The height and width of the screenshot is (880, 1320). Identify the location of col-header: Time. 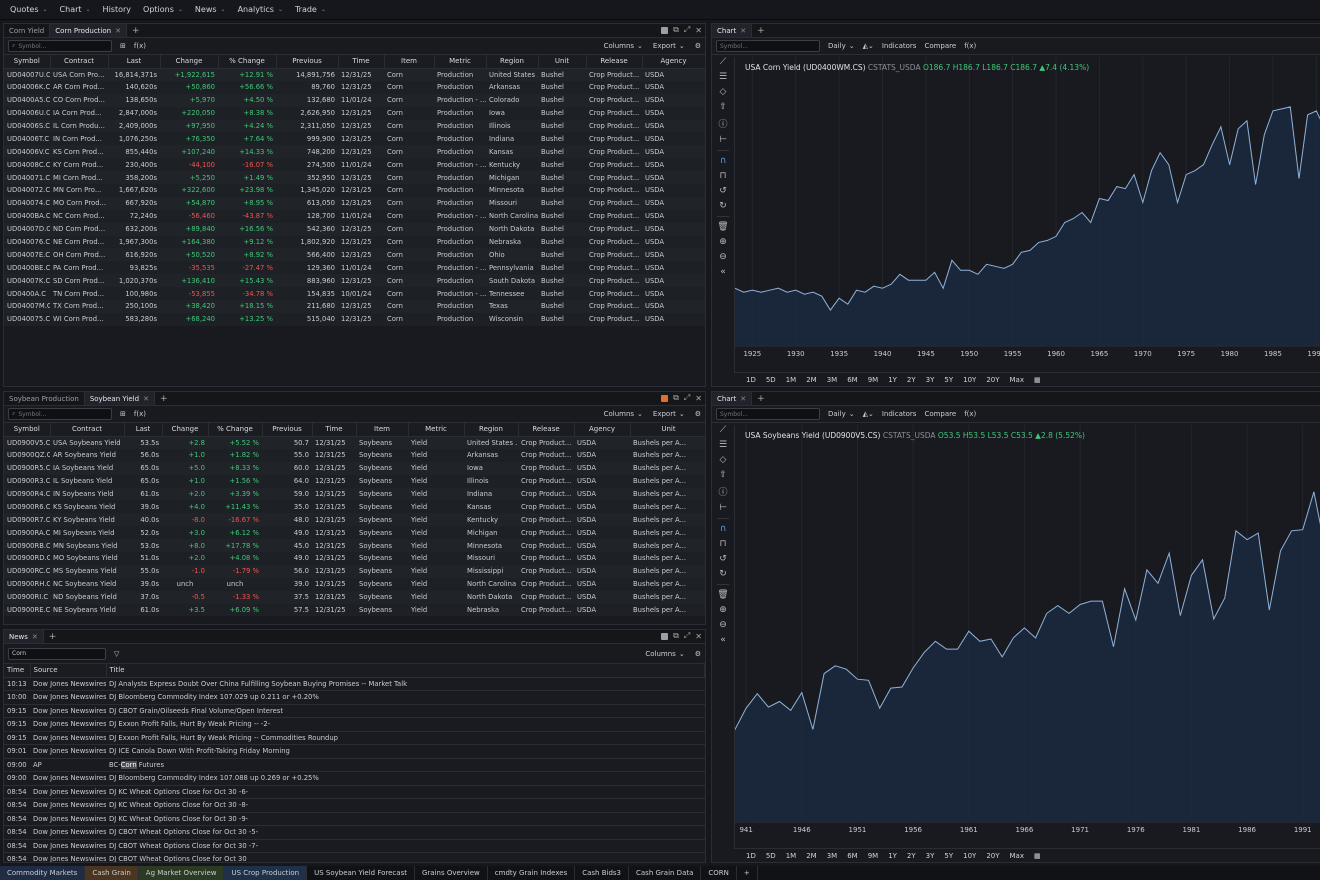
(17, 671).